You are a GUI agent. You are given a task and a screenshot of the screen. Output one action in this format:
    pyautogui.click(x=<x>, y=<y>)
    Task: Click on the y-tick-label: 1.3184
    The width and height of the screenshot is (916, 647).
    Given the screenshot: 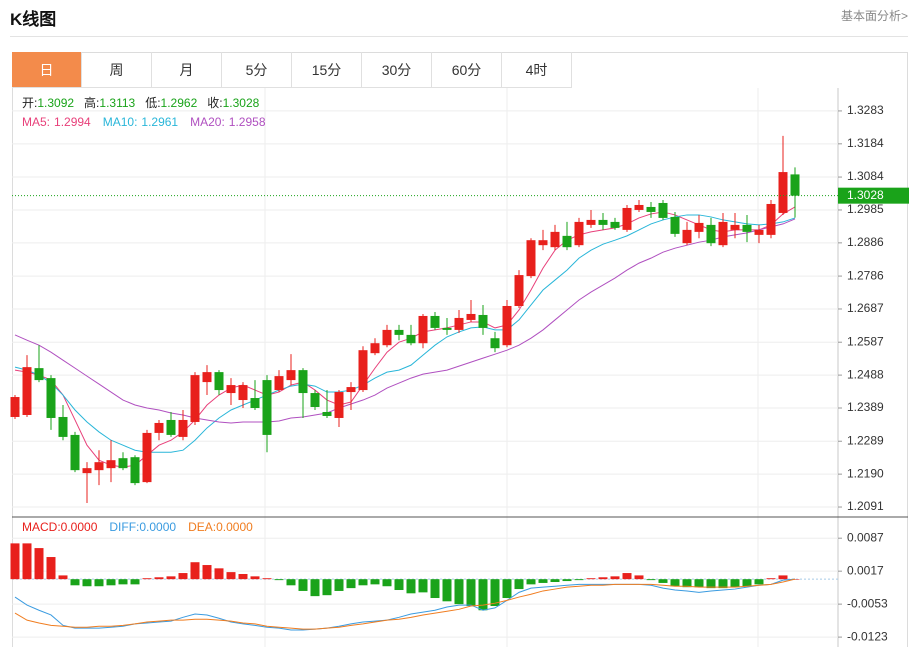 What is the action you would take?
    pyautogui.click(x=865, y=143)
    